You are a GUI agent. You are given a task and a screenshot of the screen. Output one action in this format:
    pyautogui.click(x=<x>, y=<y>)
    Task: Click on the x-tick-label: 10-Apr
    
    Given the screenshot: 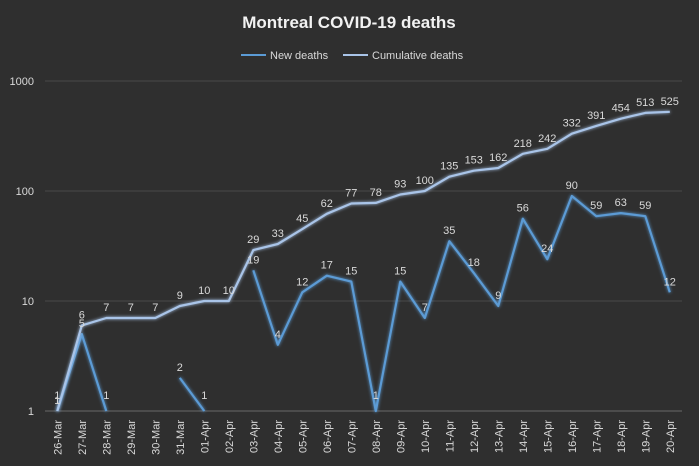 What is the action you would take?
    pyautogui.click(x=426, y=436)
    